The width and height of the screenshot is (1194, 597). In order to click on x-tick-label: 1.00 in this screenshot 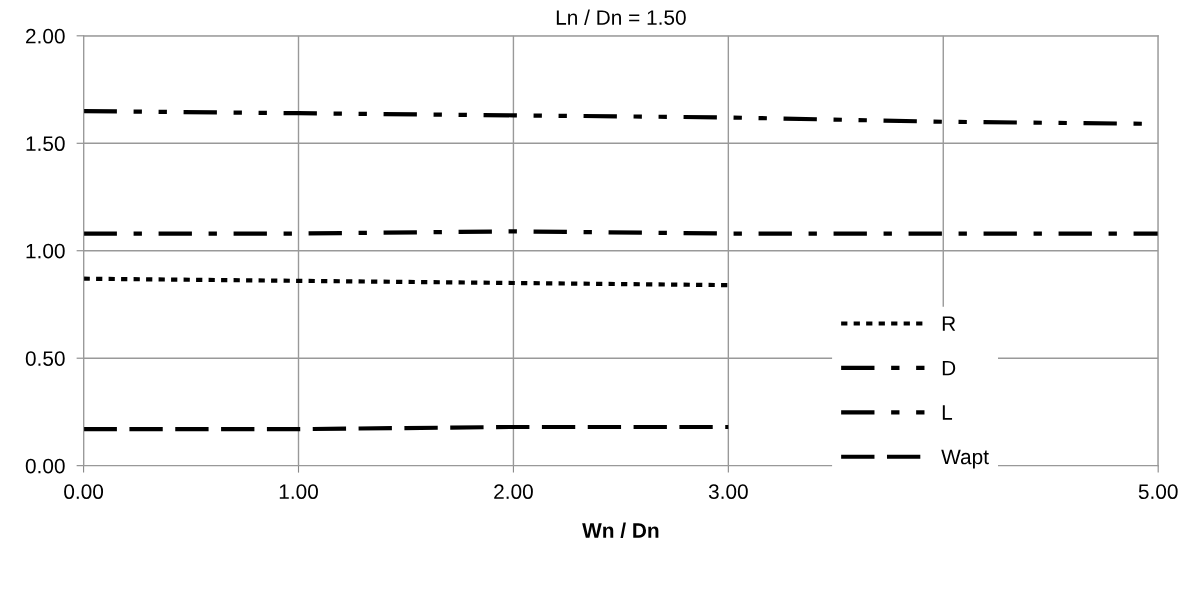, I will do `click(298, 492)`.